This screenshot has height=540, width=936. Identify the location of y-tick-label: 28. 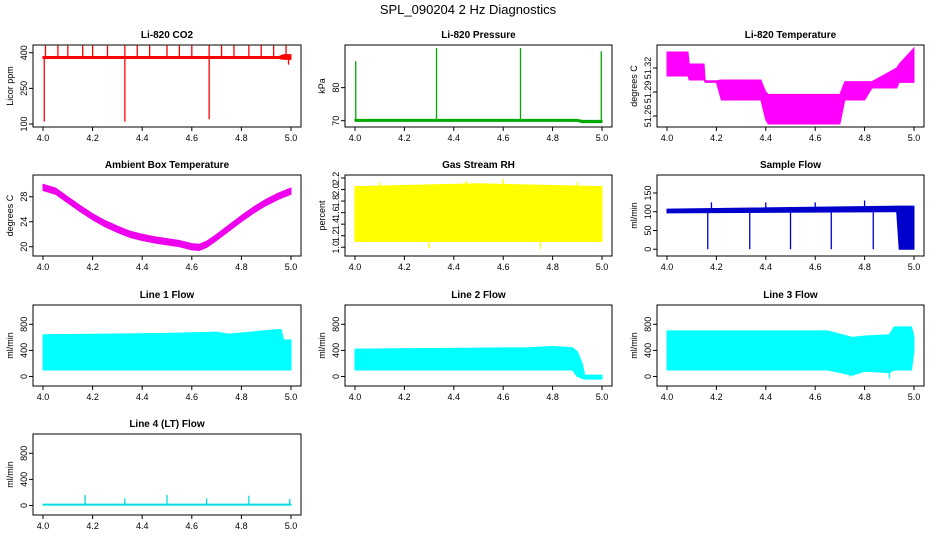
(24, 197).